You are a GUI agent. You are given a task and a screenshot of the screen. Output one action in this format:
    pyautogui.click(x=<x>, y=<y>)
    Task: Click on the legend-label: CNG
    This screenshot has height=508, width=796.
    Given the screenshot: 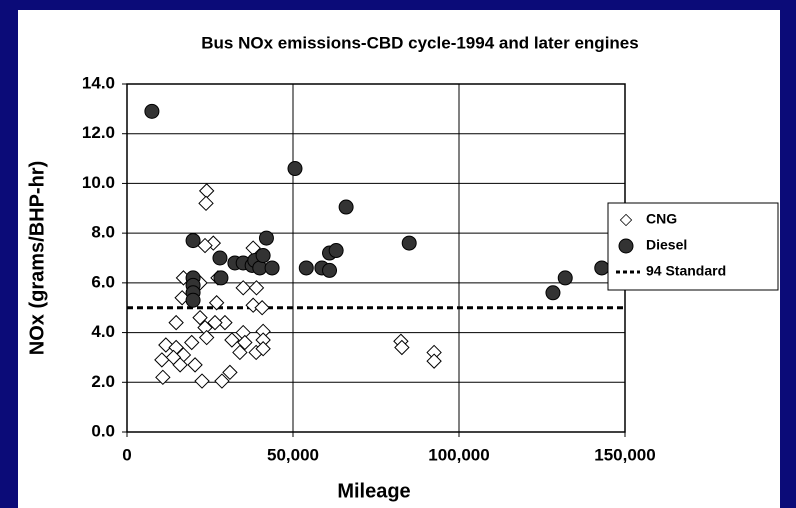 What is the action you would take?
    pyautogui.click(x=661, y=219)
    